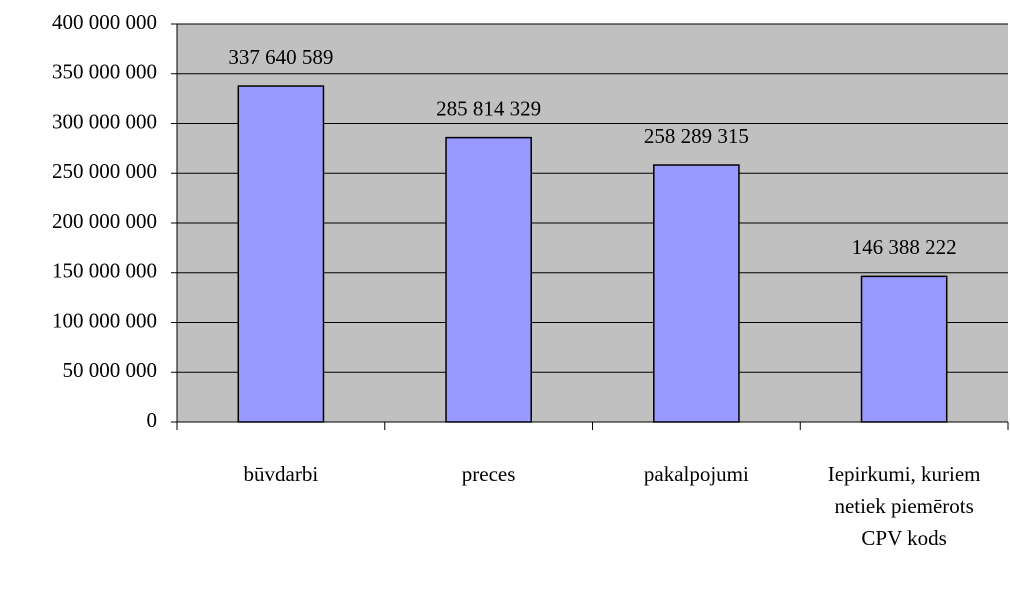 Image resolution: width=1010 pixels, height=600 pixels. I want to click on value-label: 258 289 315, so click(696, 136).